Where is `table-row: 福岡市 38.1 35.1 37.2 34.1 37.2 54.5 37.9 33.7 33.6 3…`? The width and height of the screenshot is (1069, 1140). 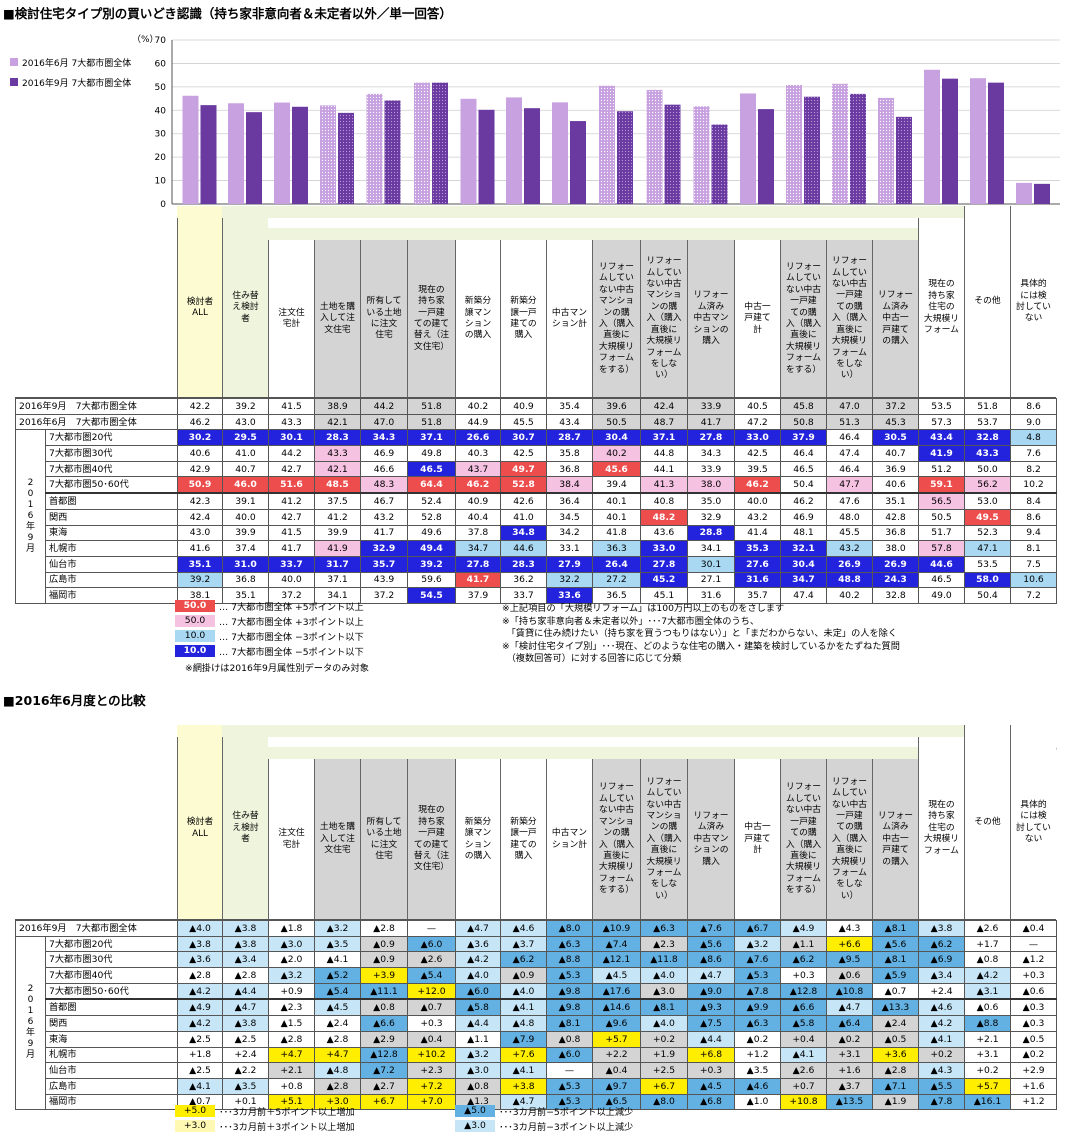
table-row: 福岡市 38.1 35.1 37.2 34.1 37.2 54.5 37.9 33.7 33.6 3… is located at coordinates (536, 595).